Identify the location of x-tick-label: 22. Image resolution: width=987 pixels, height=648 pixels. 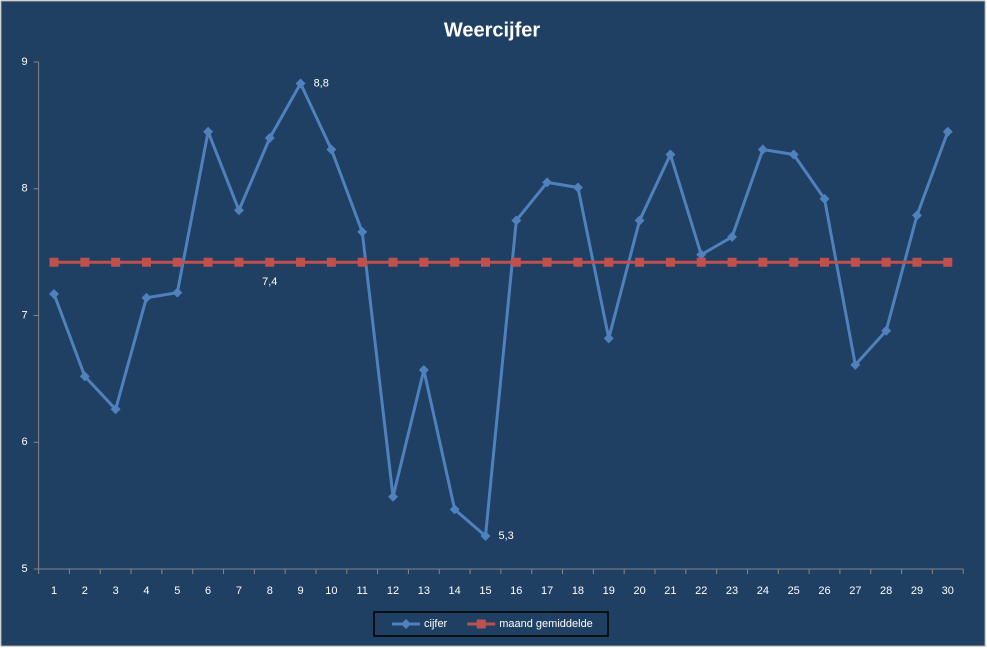
(701, 591).